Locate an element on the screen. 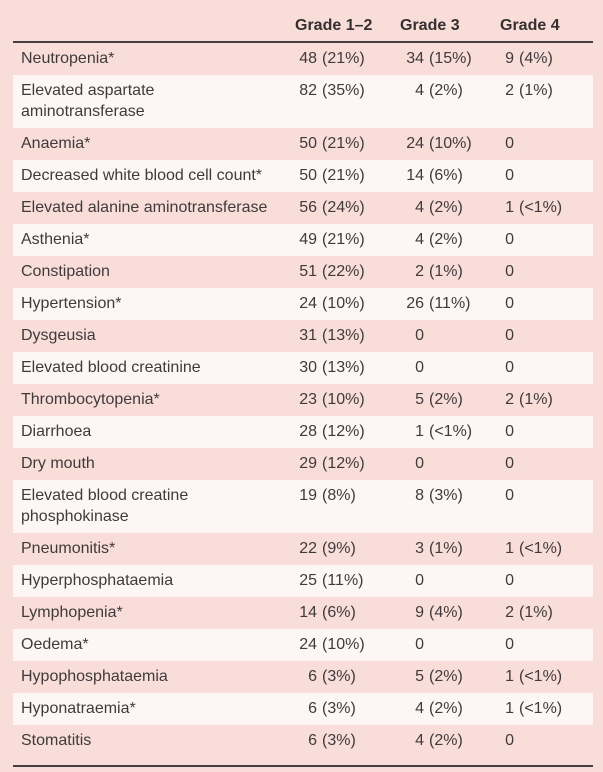 This screenshot has width=603, height=772. table-row: Oedema* 24 (10%) 0 0 is located at coordinates (303, 645).